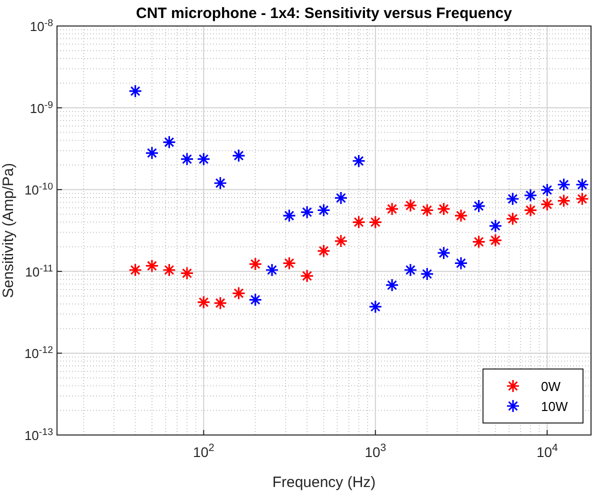  I want to click on y-tick-label: 10$^{-13}$, so click(38, 434).